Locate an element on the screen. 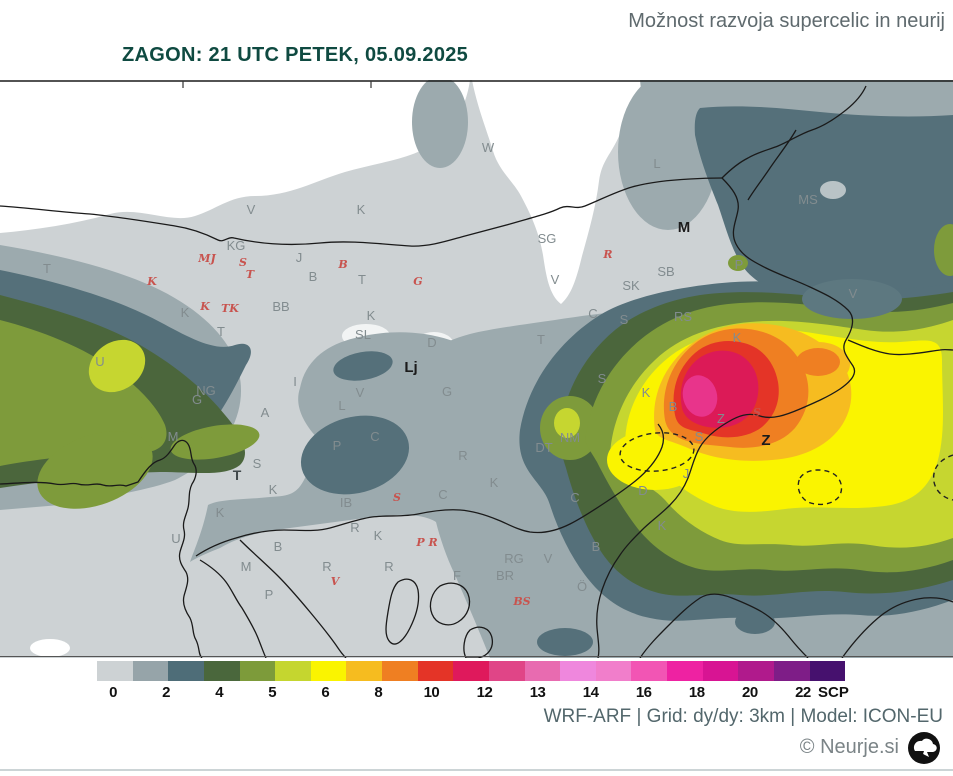  axis-ticks is located at coordinates (277, 84).